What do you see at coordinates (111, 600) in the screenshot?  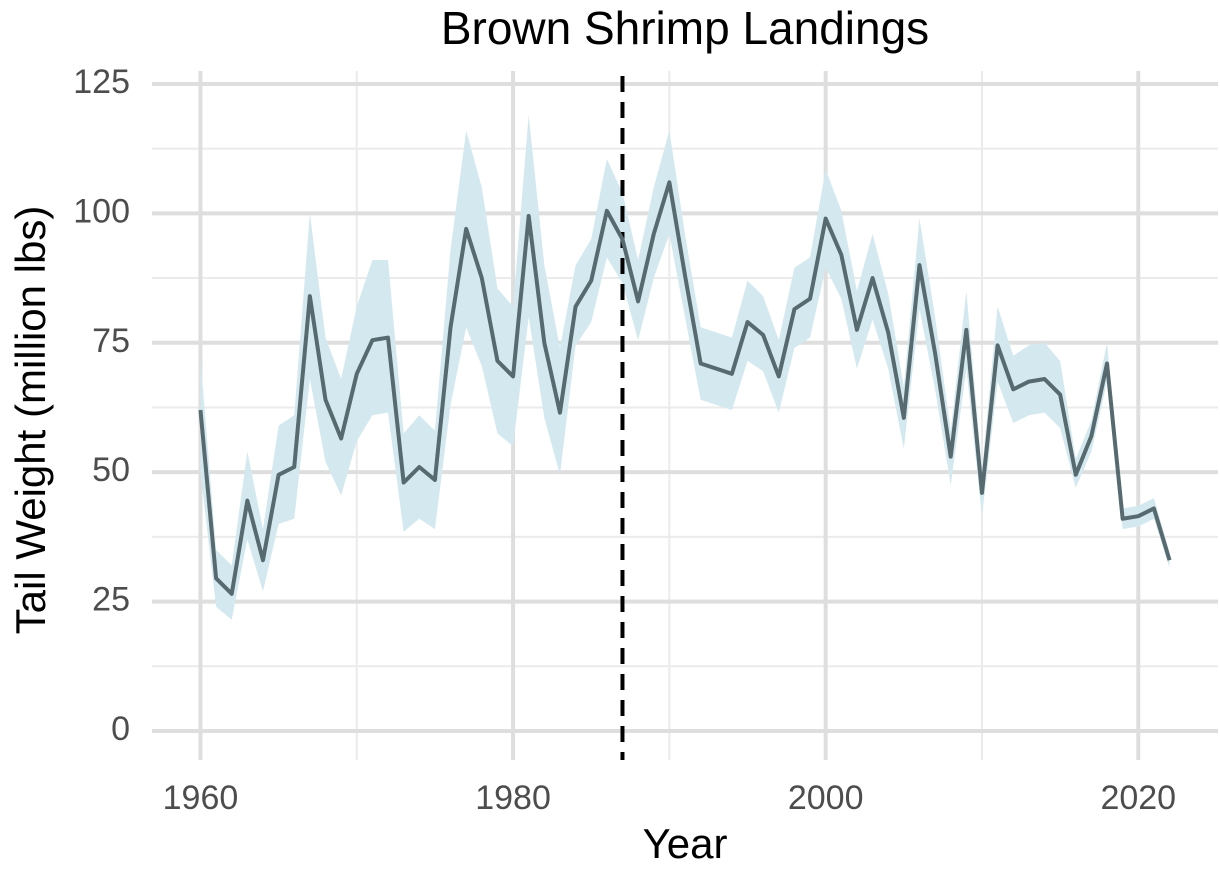 I see `y-tick-label: 25` at bounding box center [111, 600].